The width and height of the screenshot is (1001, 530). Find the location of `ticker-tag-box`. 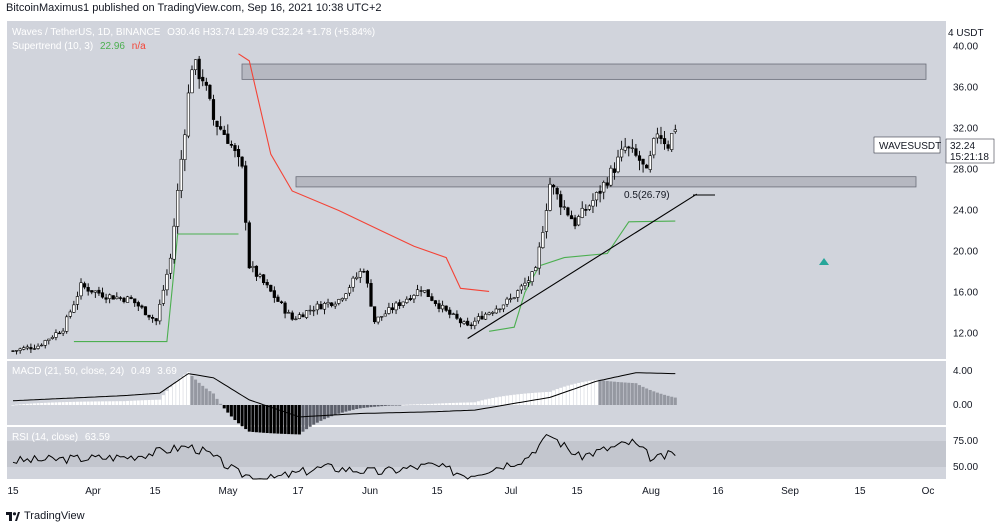

ticker-tag-box is located at coordinates (907, 145).